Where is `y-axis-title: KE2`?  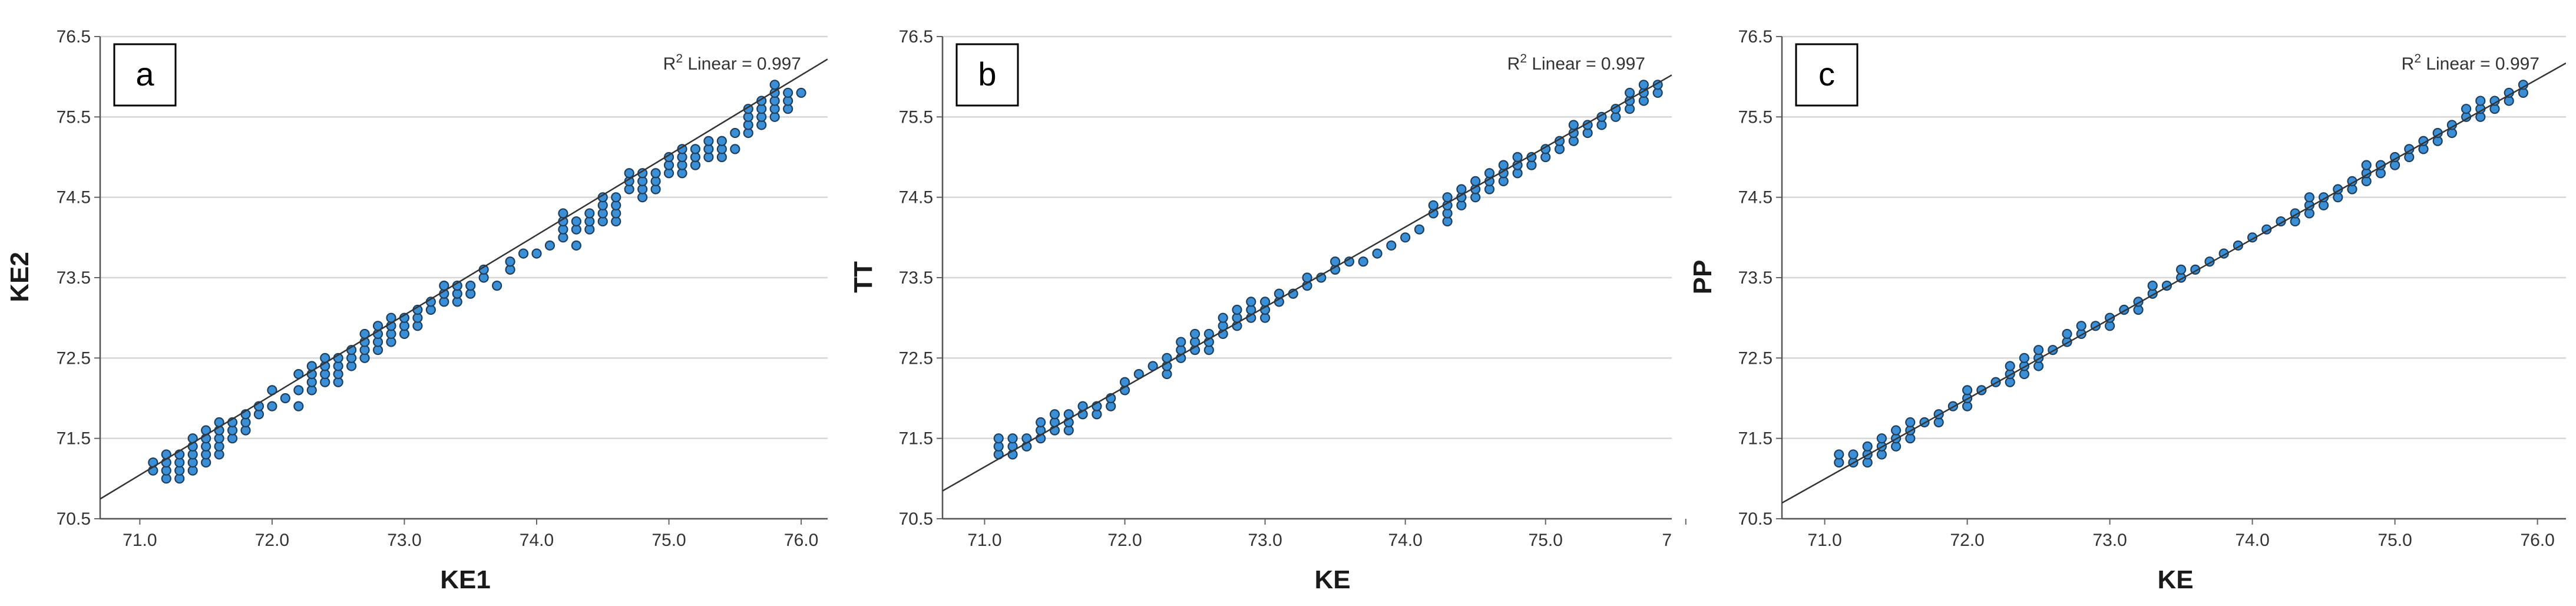 y-axis-title: KE2 is located at coordinates (19, 277).